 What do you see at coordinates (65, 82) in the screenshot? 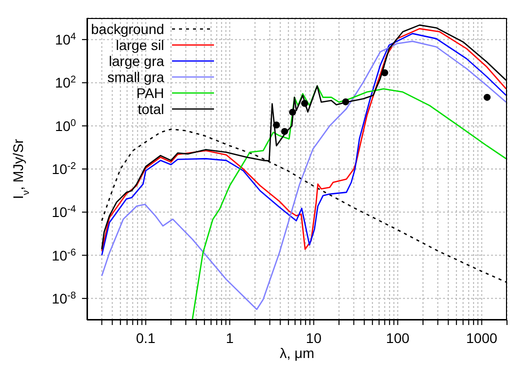
I see `y-tick-label: 10$^{2}$` at bounding box center [65, 82].